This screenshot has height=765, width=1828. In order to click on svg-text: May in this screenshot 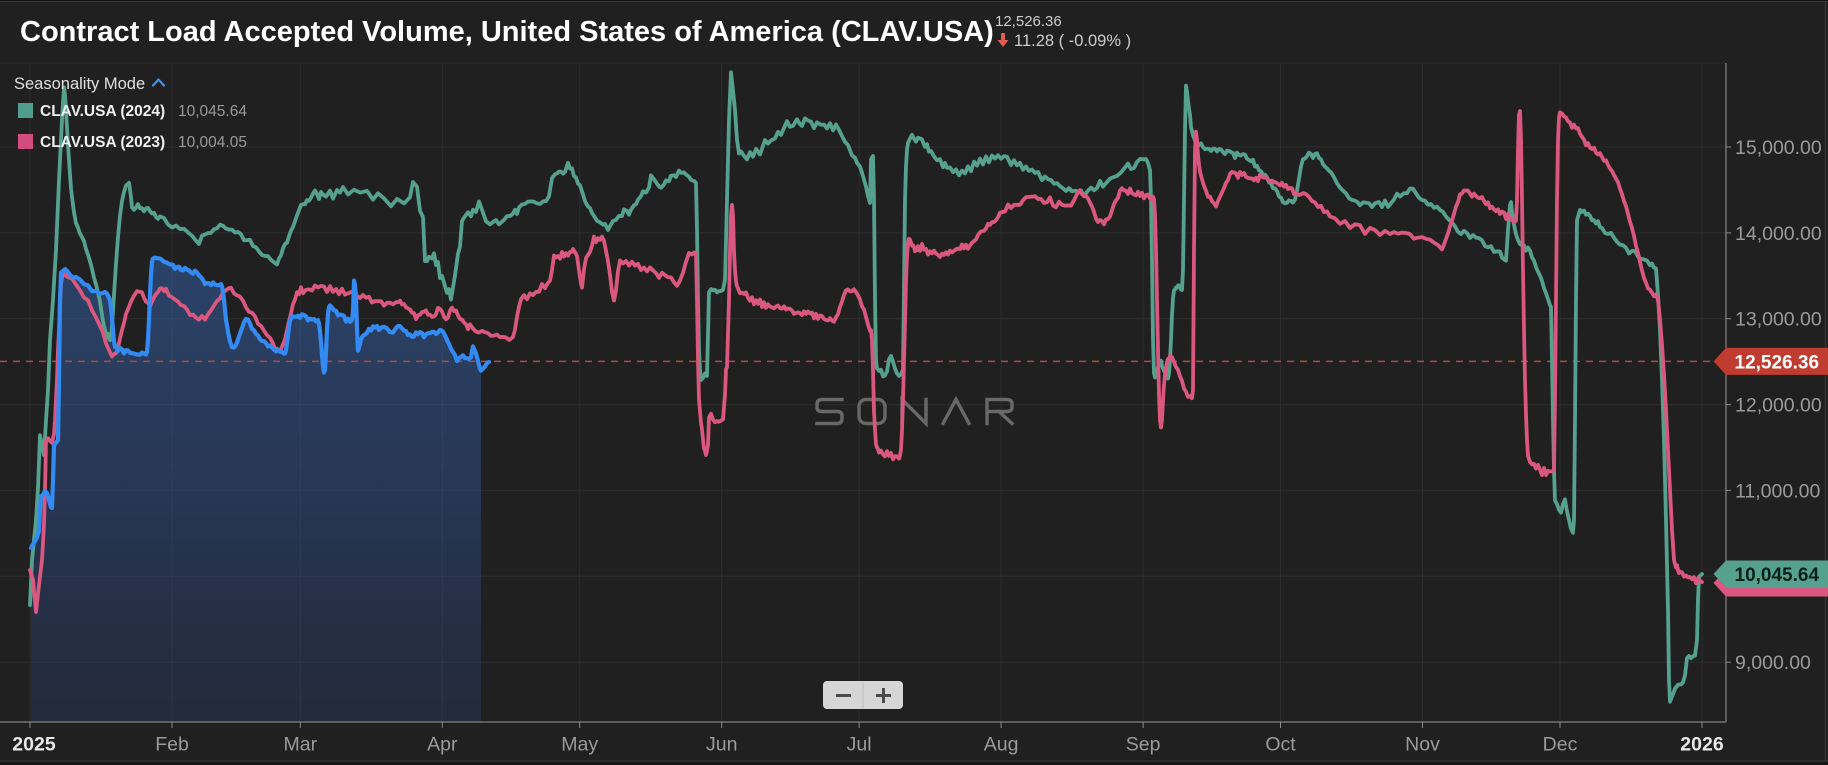, I will do `click(579, 745)`.